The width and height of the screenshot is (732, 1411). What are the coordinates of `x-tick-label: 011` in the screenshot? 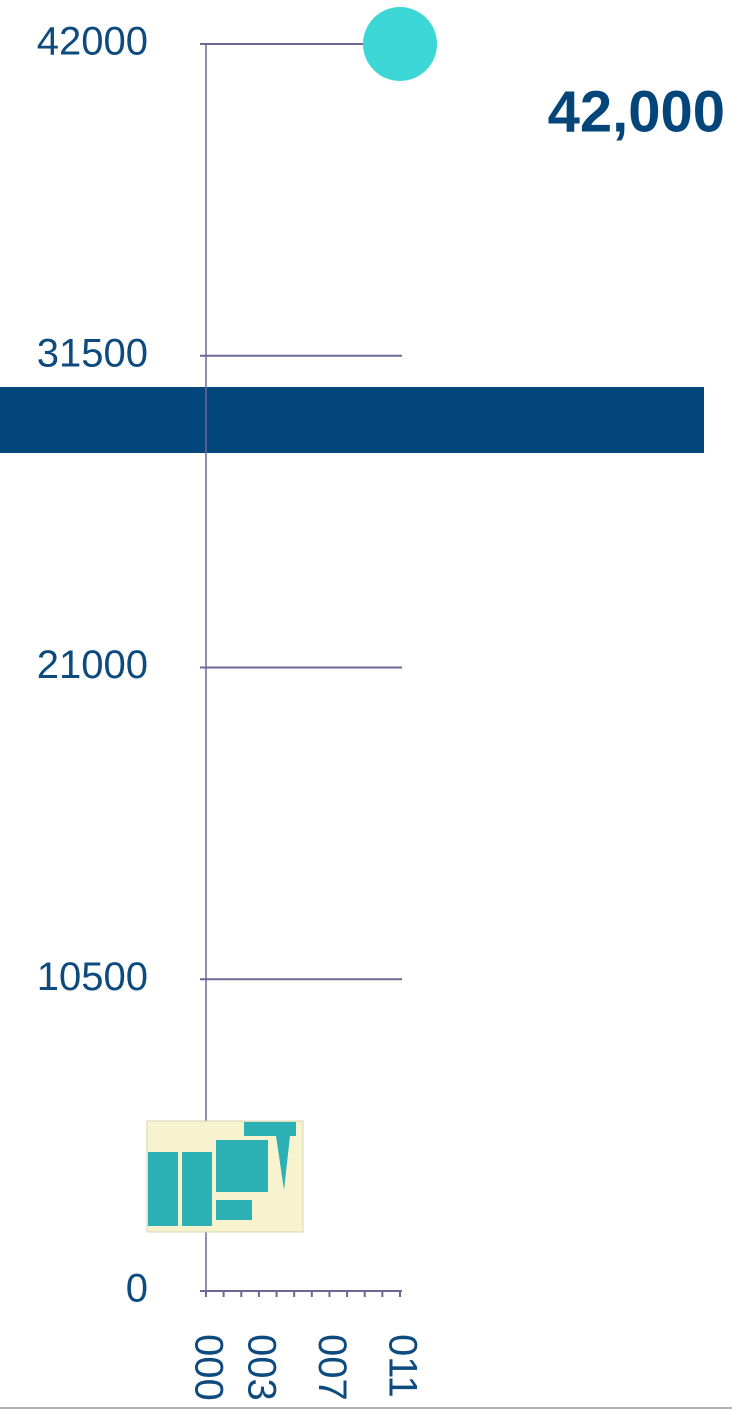 It's located at (402, 1366).